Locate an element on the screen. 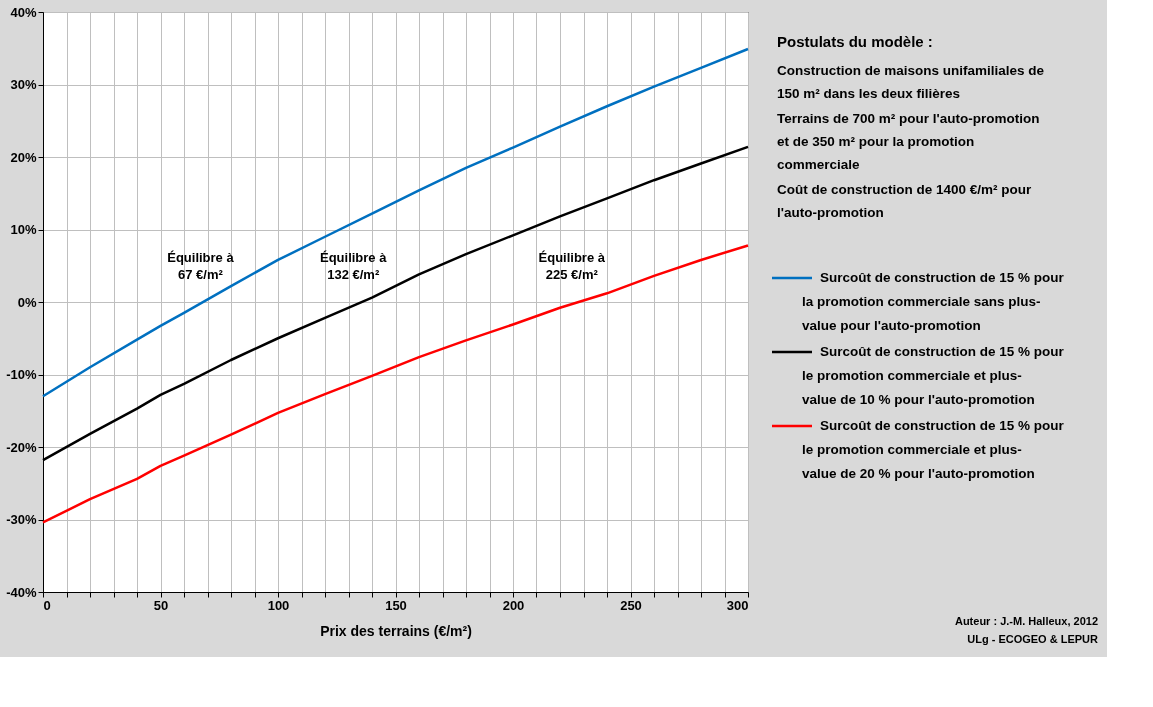 The width and height of the screenshot is (1153, 707). annotation: Équilibre à 67 €/m² is located at coordinates (201, 266).